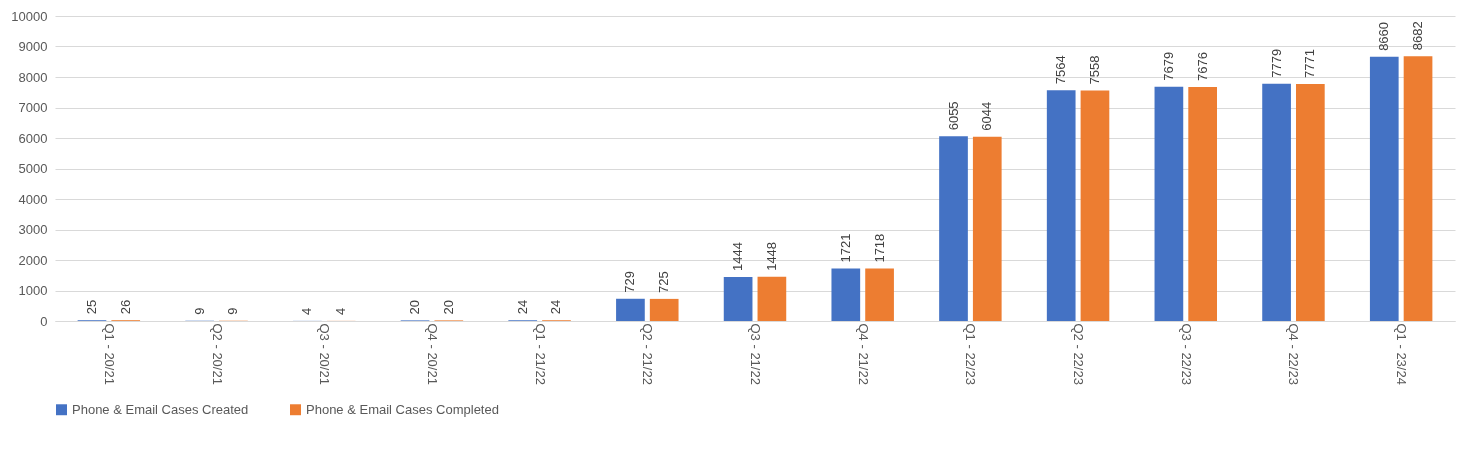  I want to click on data-label: 7679, so click(1168, 66).